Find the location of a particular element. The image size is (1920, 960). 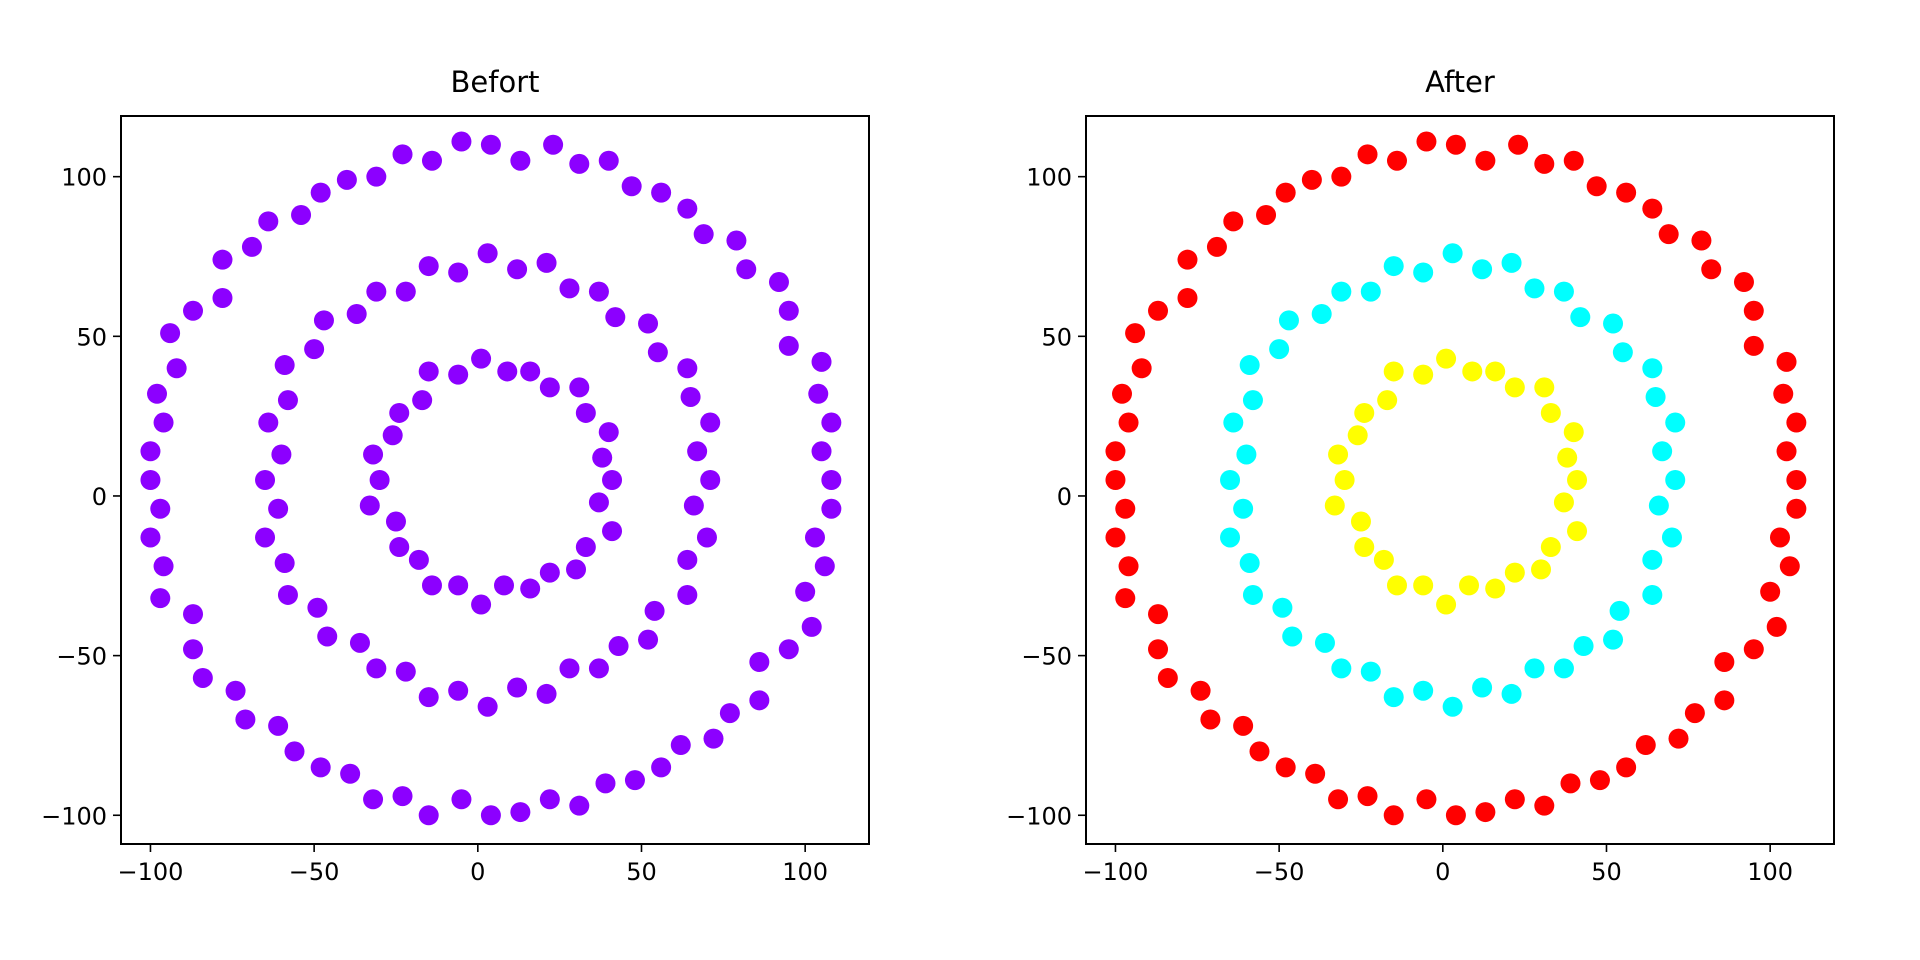

subplot-title: After is located at coordinates (1460, 82).